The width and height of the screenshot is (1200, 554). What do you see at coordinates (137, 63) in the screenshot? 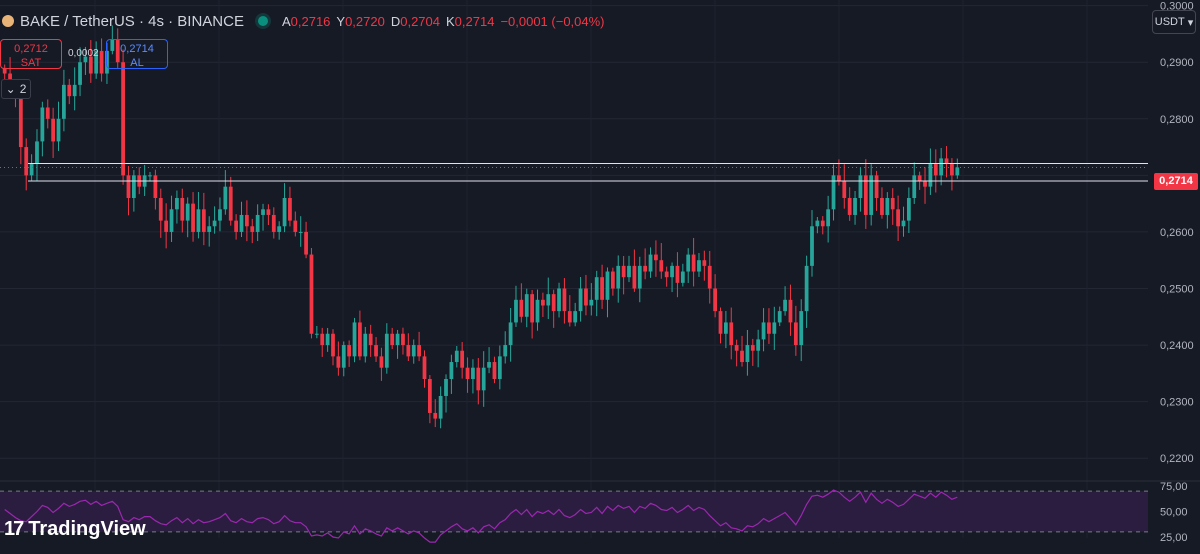
I see `buy-label: AL` at bounding box center [137, 63].